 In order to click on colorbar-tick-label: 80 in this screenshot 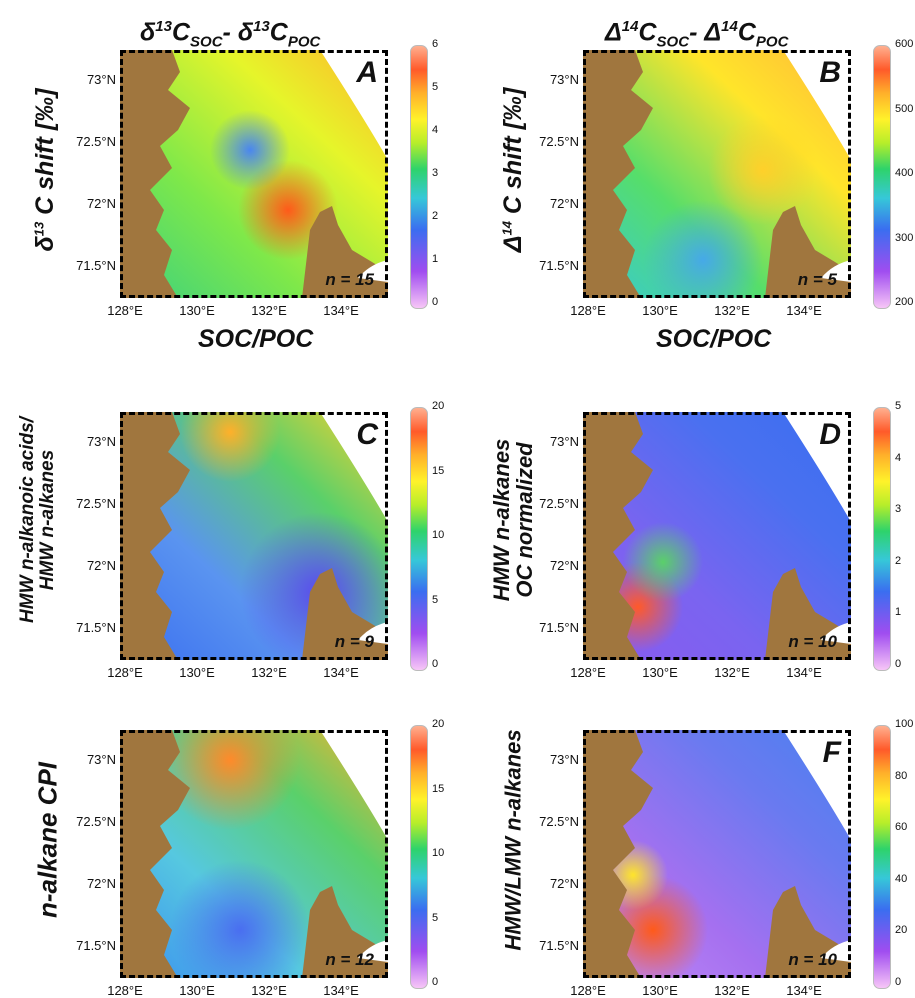, I will do `click(901, 775)`.